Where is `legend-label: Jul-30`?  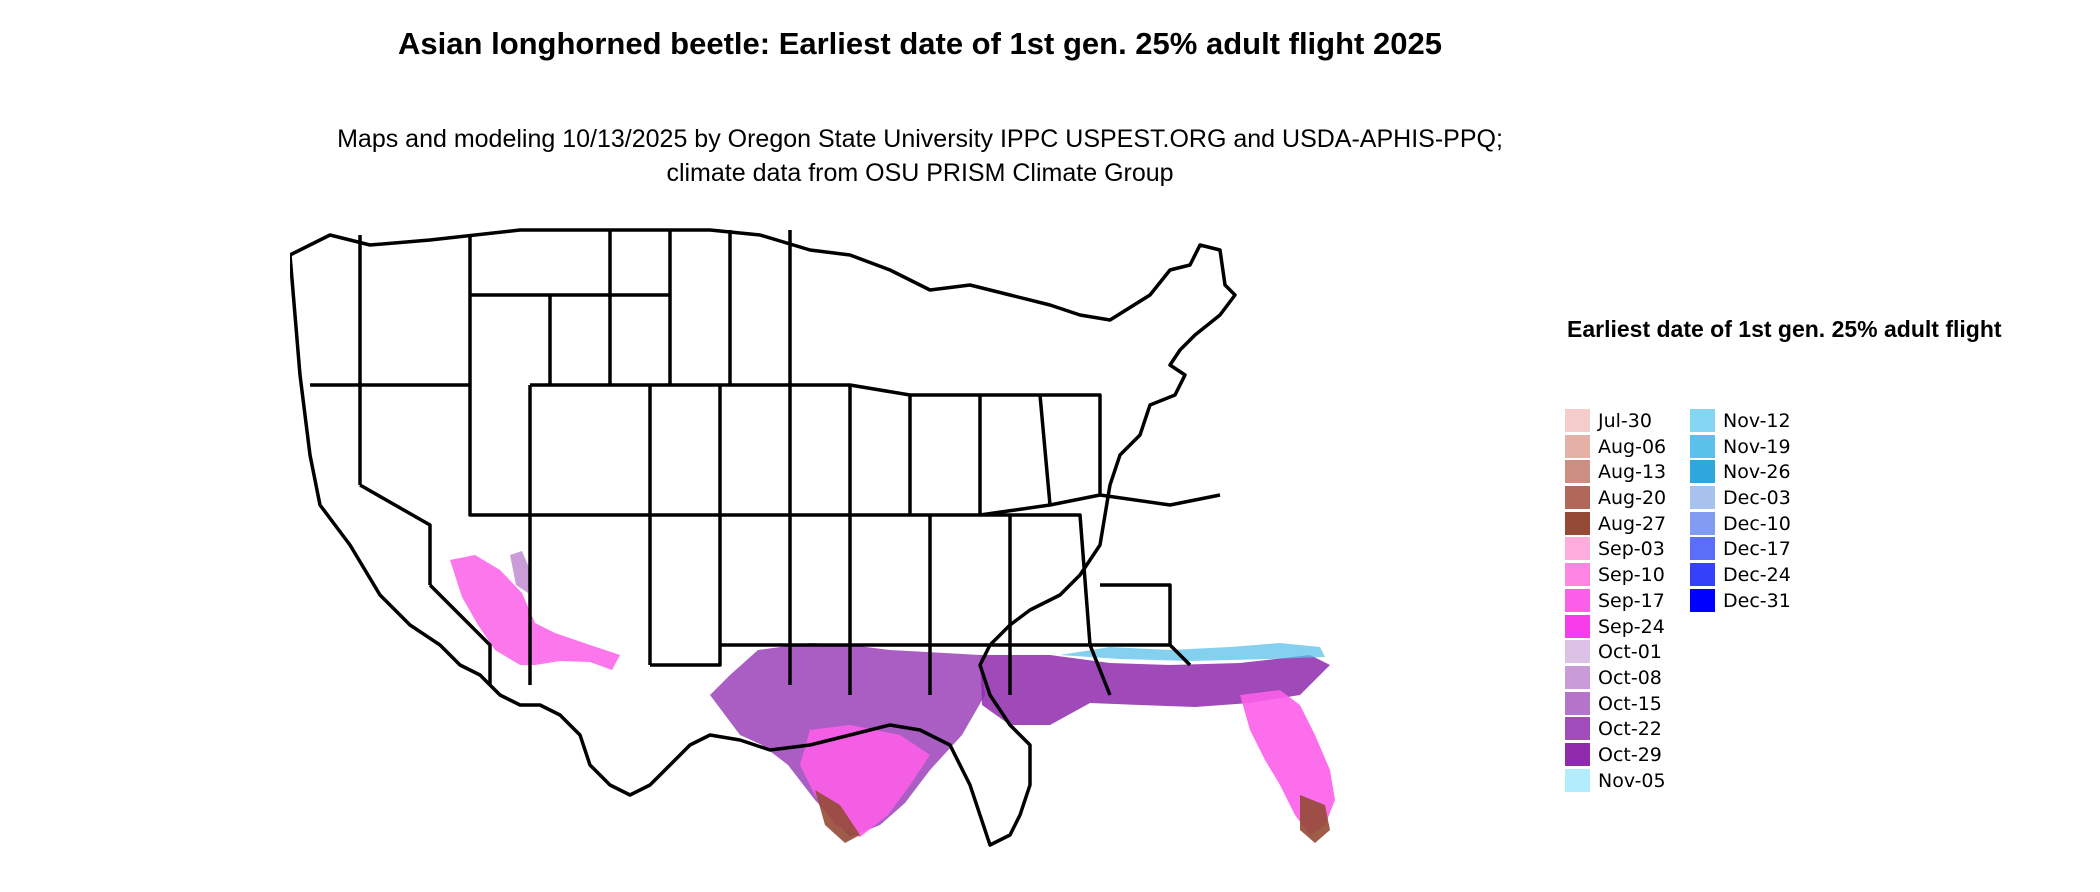
legend-label: Jul-30 is located at coordinates (1625, 421).